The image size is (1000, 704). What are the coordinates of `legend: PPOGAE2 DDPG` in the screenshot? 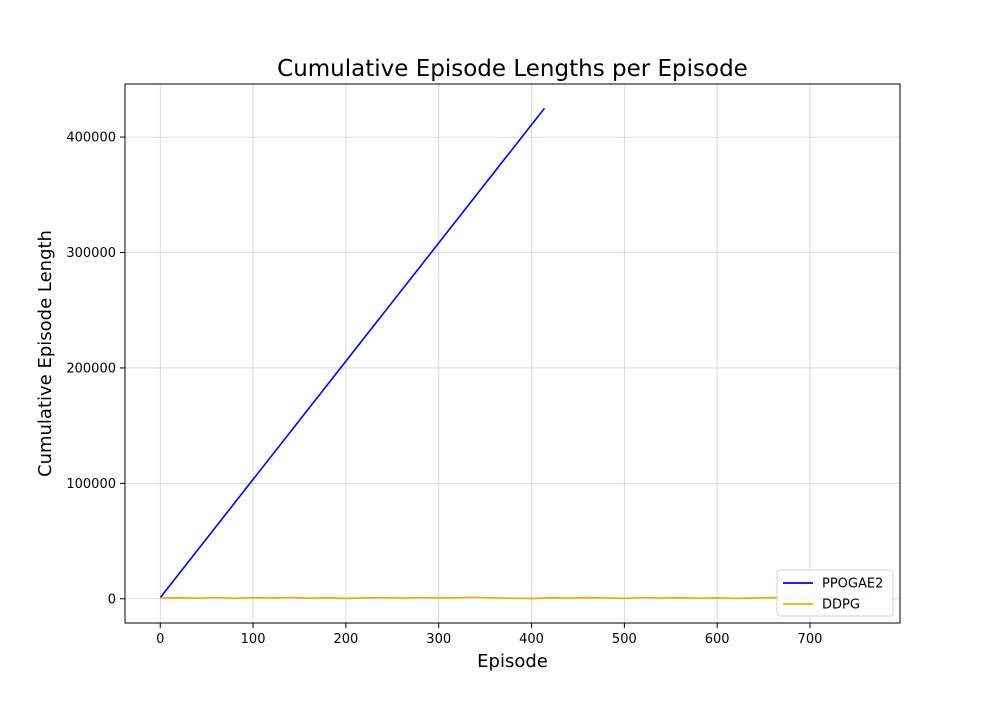 It's located at (835, 593).